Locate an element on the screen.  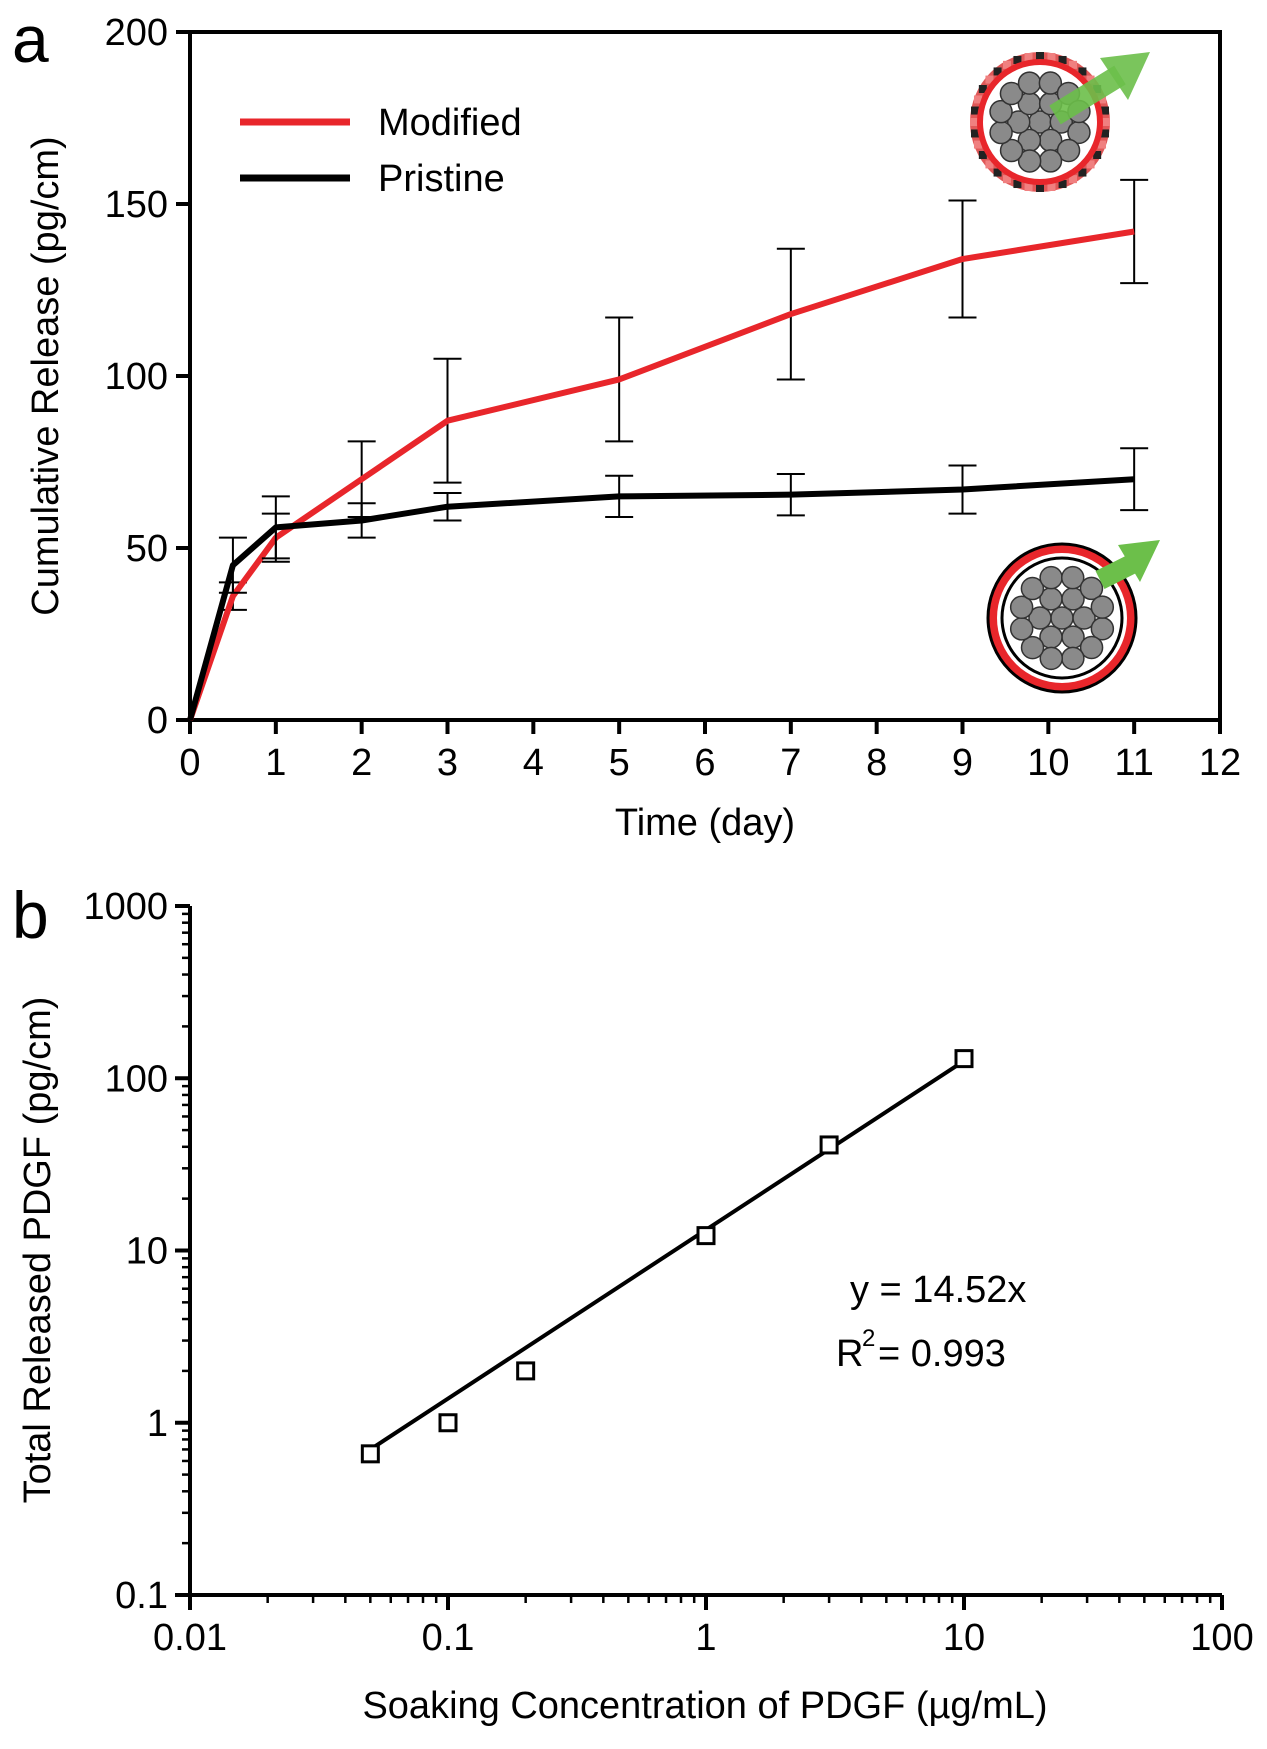
x-tick-label: 11 is located at coordinates (1133, 763).